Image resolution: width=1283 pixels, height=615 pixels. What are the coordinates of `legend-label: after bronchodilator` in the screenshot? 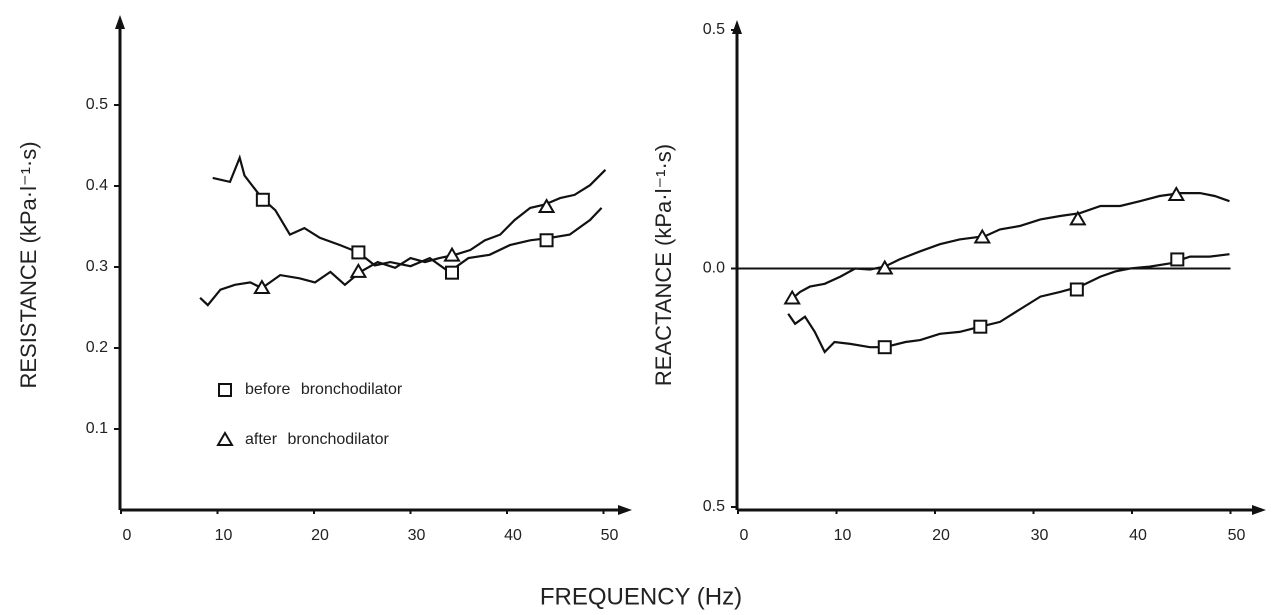 It's located at (317, 439).